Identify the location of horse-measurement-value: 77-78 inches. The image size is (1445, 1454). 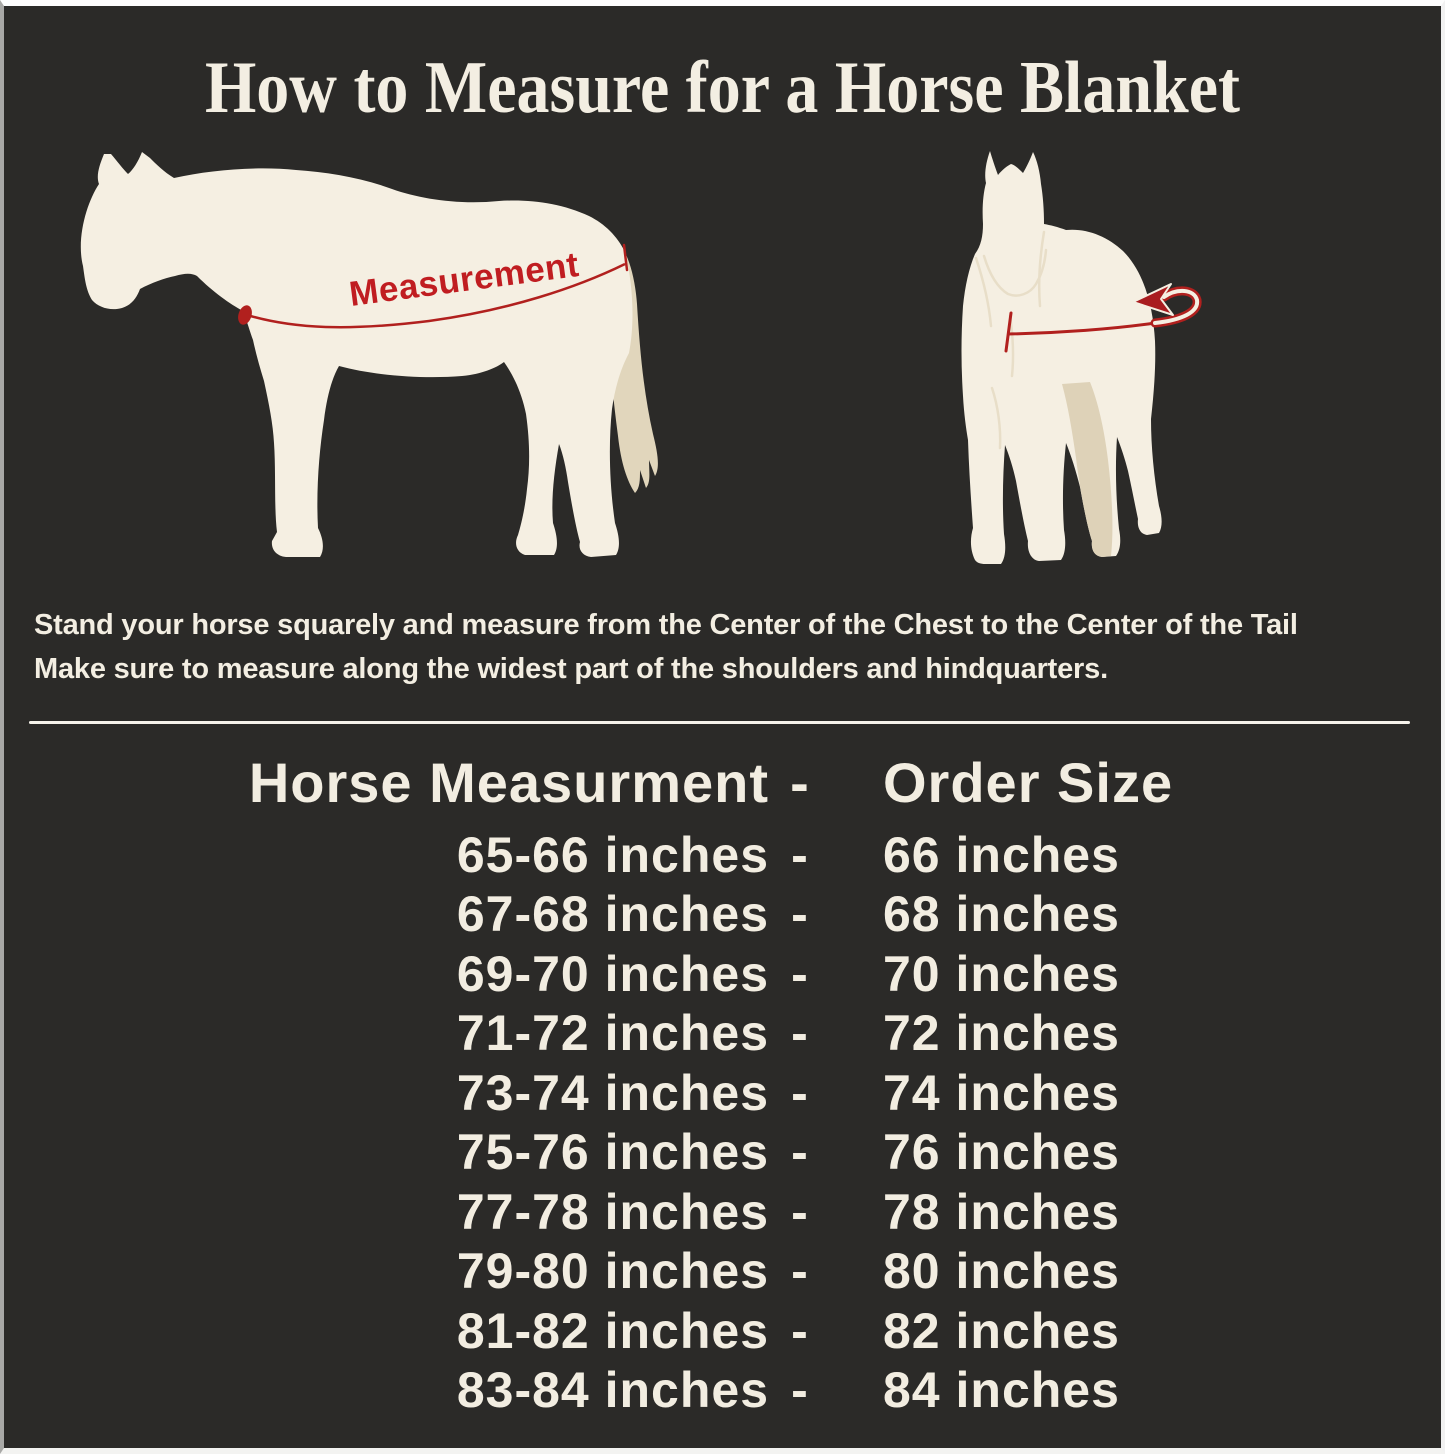
(612, 1211).